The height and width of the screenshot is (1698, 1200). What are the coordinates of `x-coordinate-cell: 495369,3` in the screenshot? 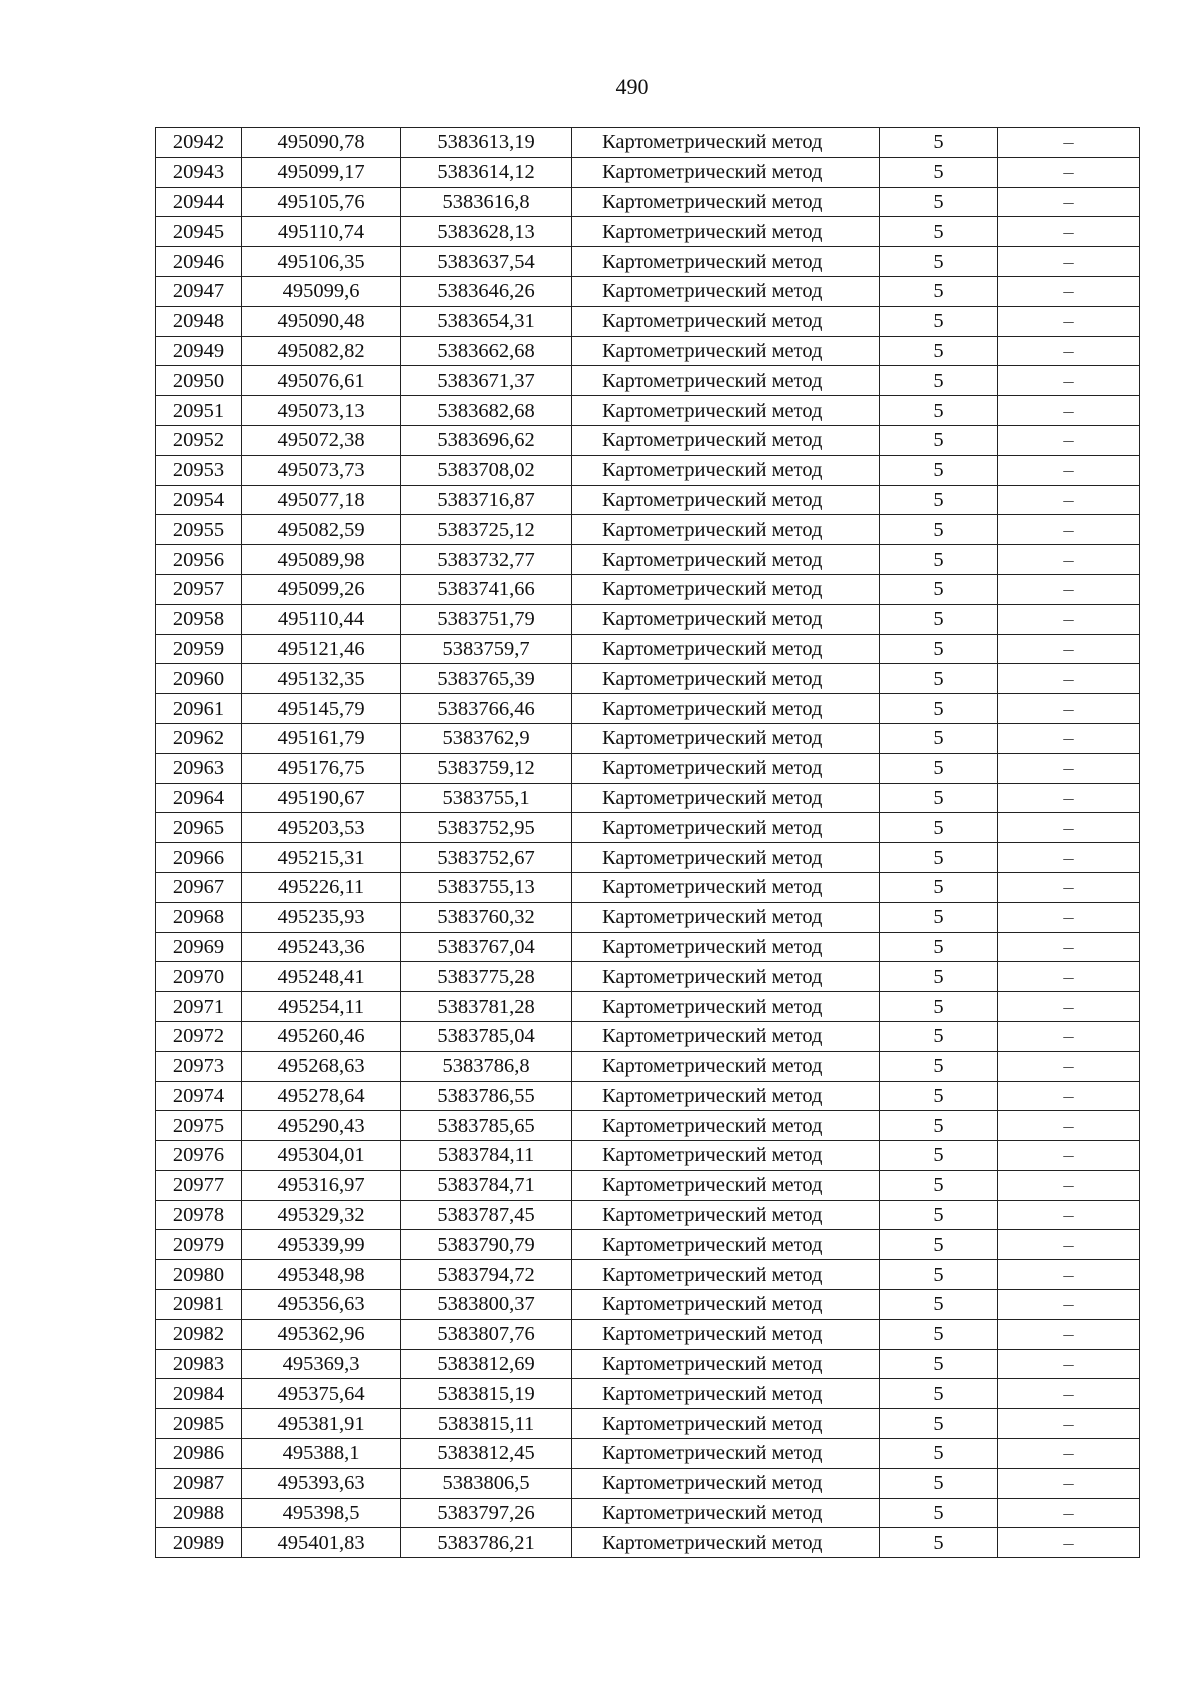 It's located at (321, 1364).